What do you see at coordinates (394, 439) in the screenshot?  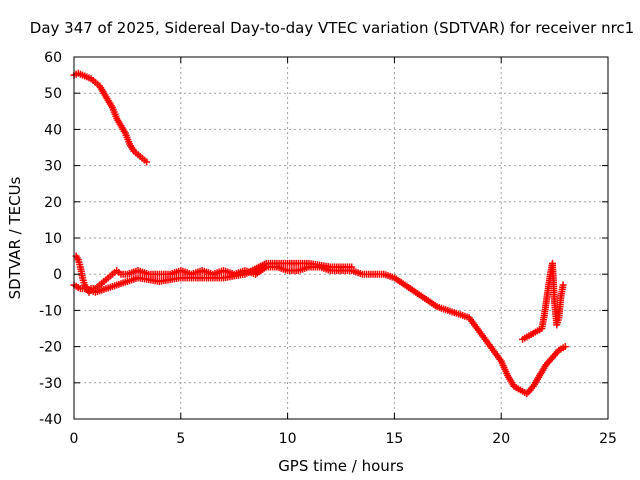 I see `x-tick-label: 15` at bounding box center [394, 439].